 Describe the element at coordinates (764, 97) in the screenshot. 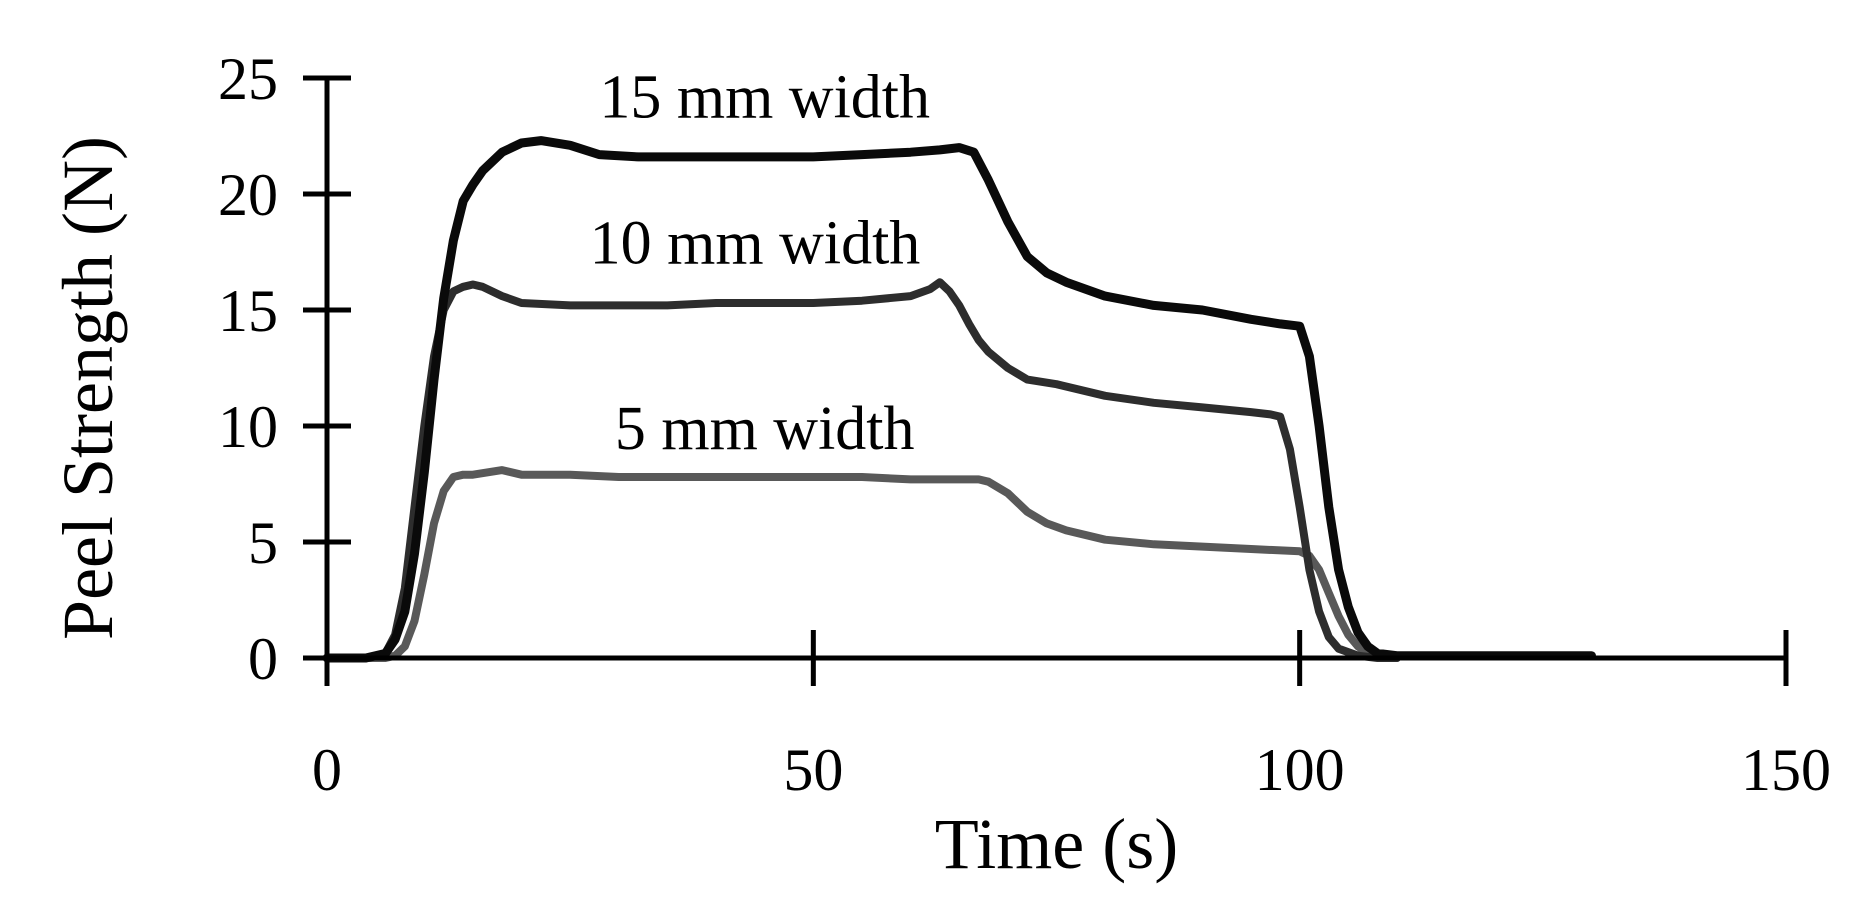

I see `series-label: 15 mm width` at that location.